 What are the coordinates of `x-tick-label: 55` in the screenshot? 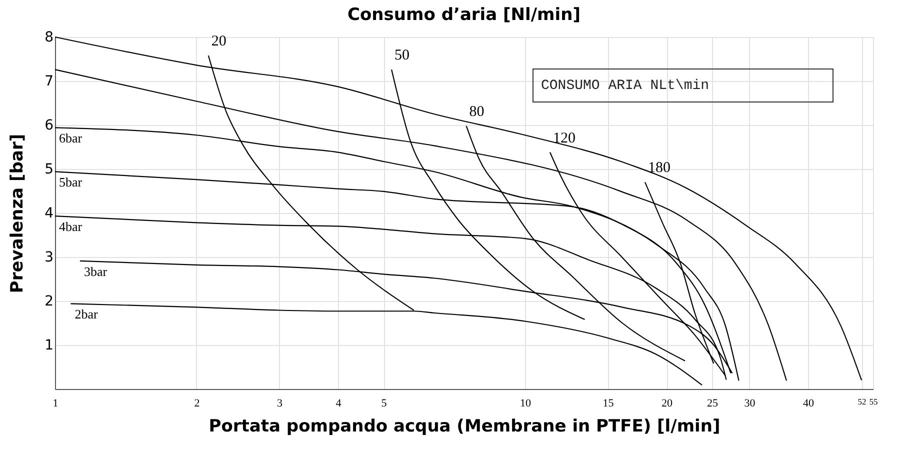 It's located at (873, 401).